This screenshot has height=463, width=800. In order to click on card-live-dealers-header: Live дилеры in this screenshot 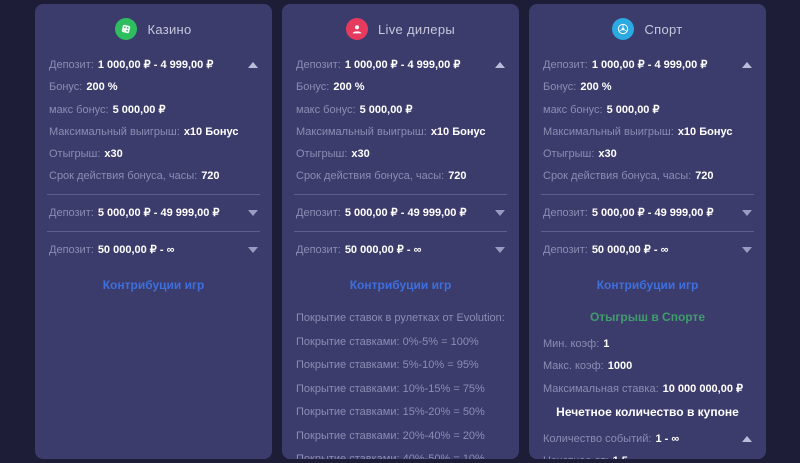, I will do `click(400, 29)`.